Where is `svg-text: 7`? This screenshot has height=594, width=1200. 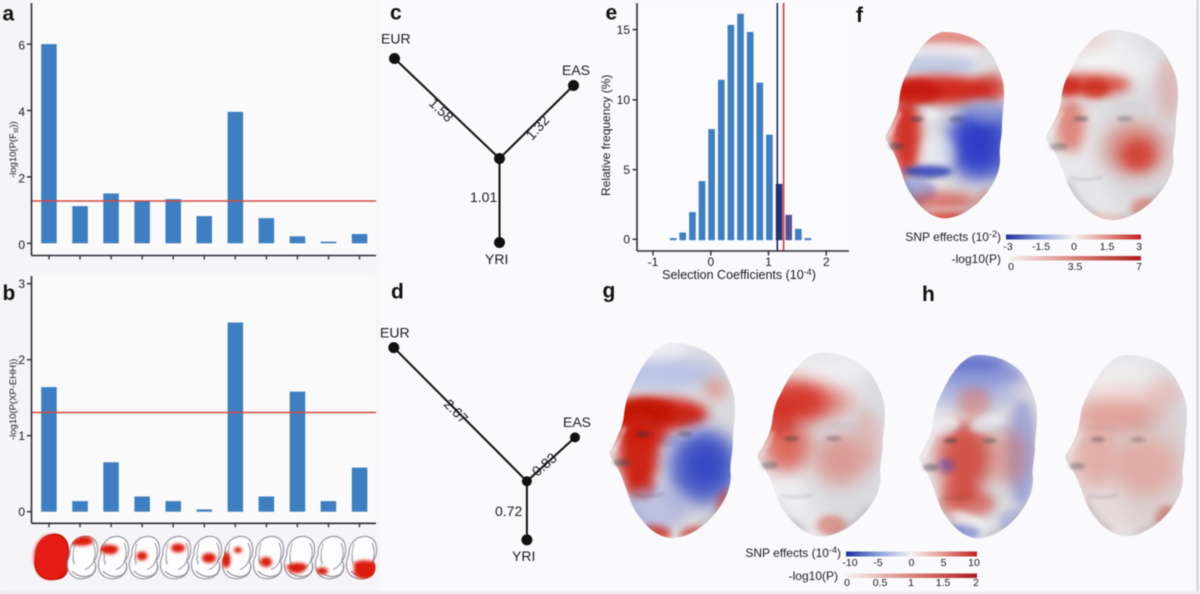 svg-text: 7 is located at coordinates (1139, 267).